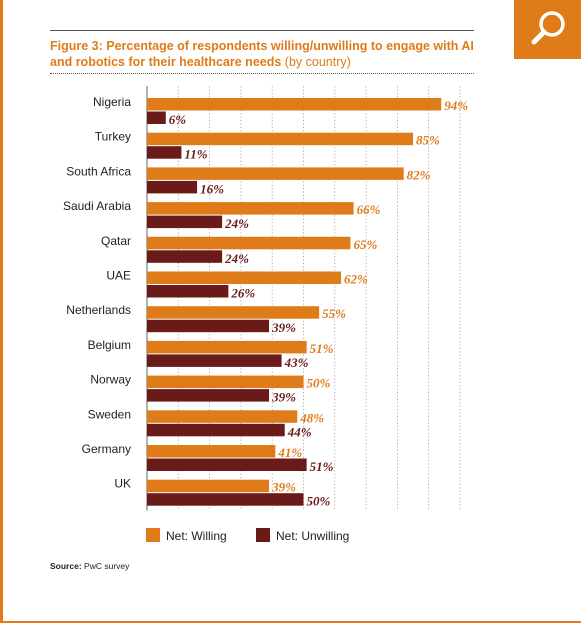 The height and width of the screenshot is (623, 581). I want to click on source-text: PwC survey, so click(107, 566).